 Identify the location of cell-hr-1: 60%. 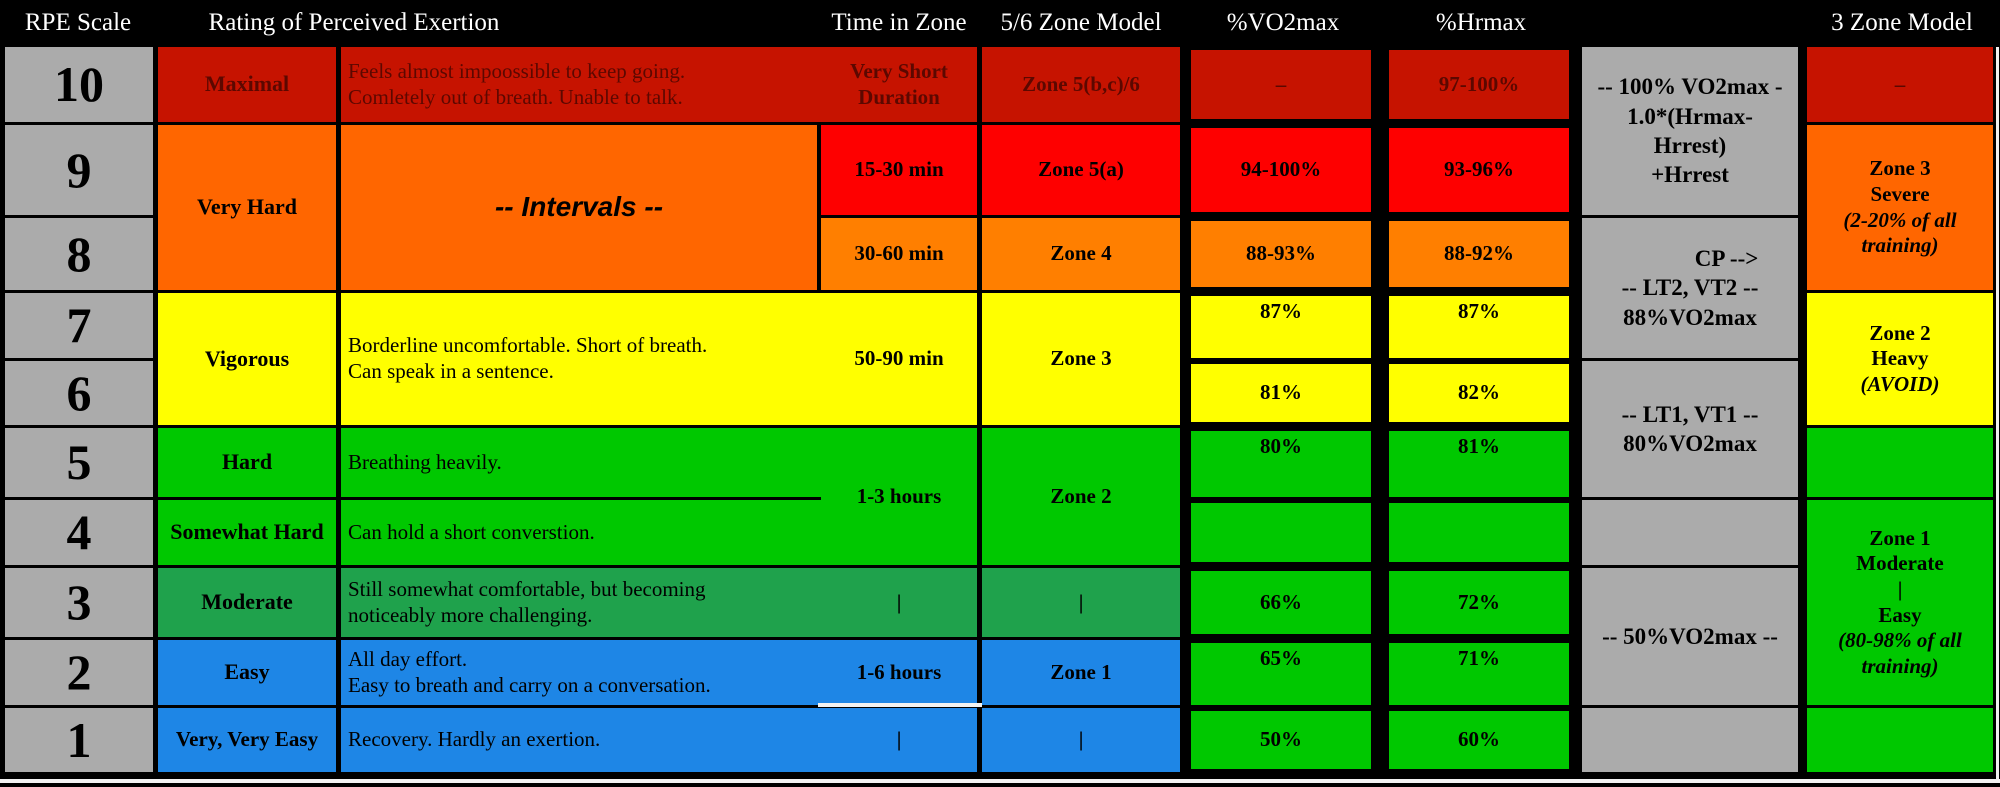
(1479, 740).